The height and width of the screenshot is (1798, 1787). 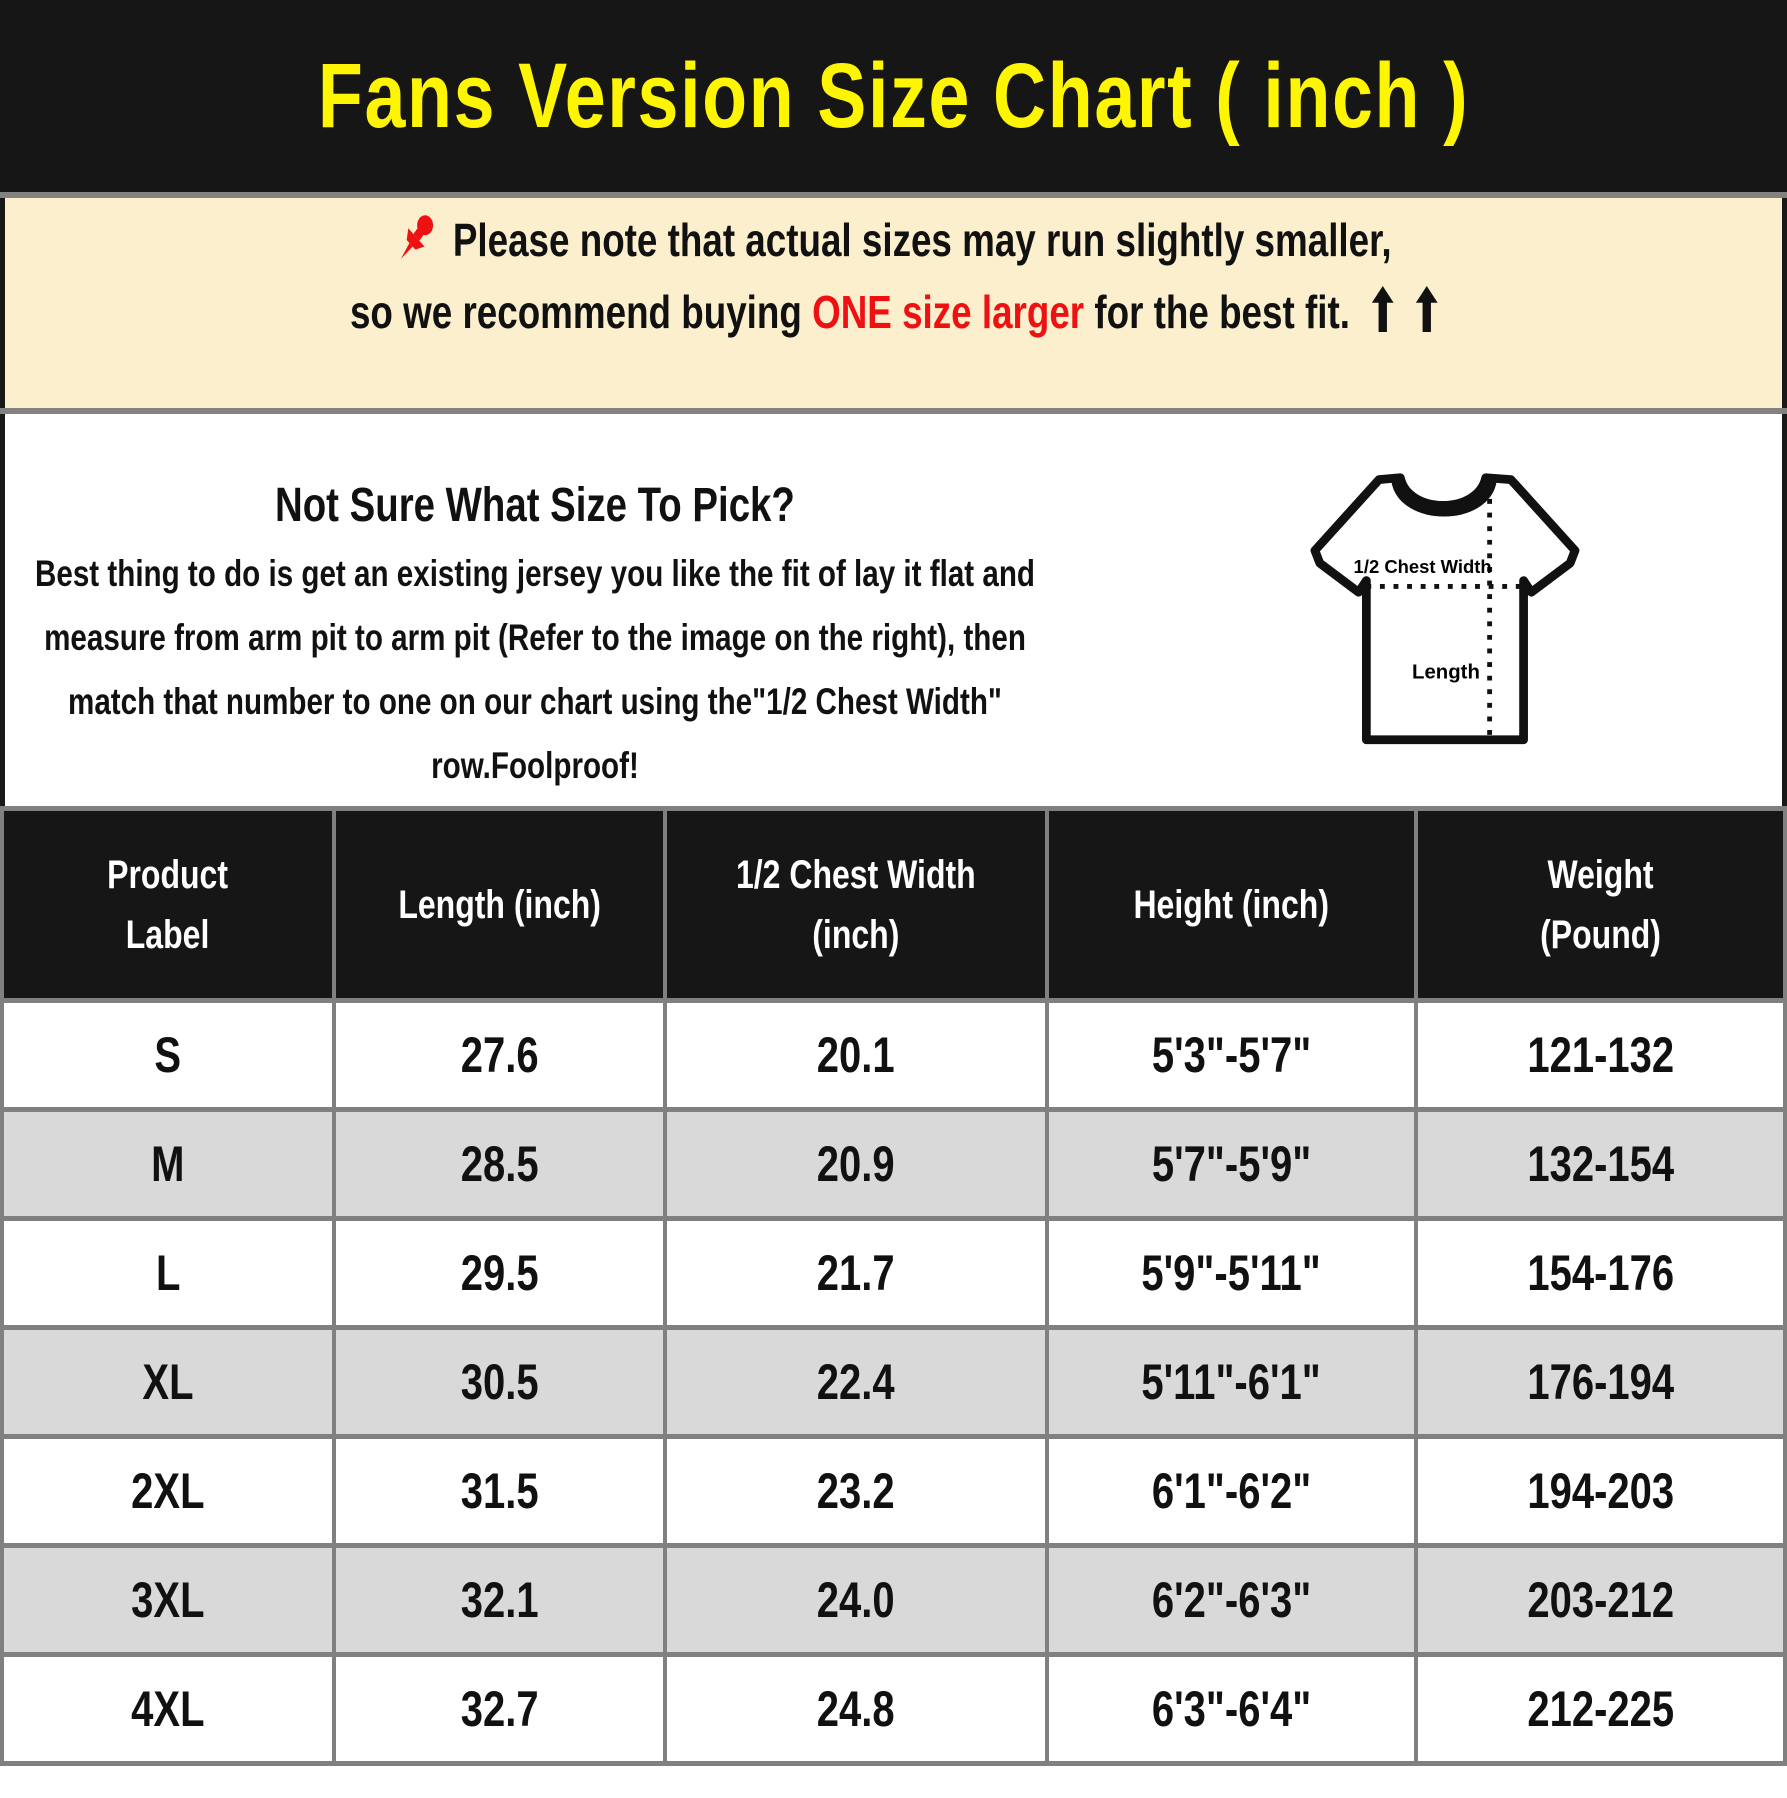 I want to click on guide-diagram-column: 1/2 Chest Width Length, so click(x=1423, y=610).